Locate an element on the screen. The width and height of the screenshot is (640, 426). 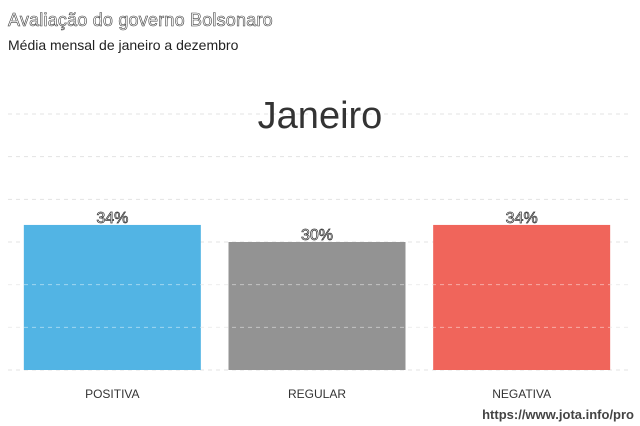
bar-positiva is located at coordinates (112, 297).